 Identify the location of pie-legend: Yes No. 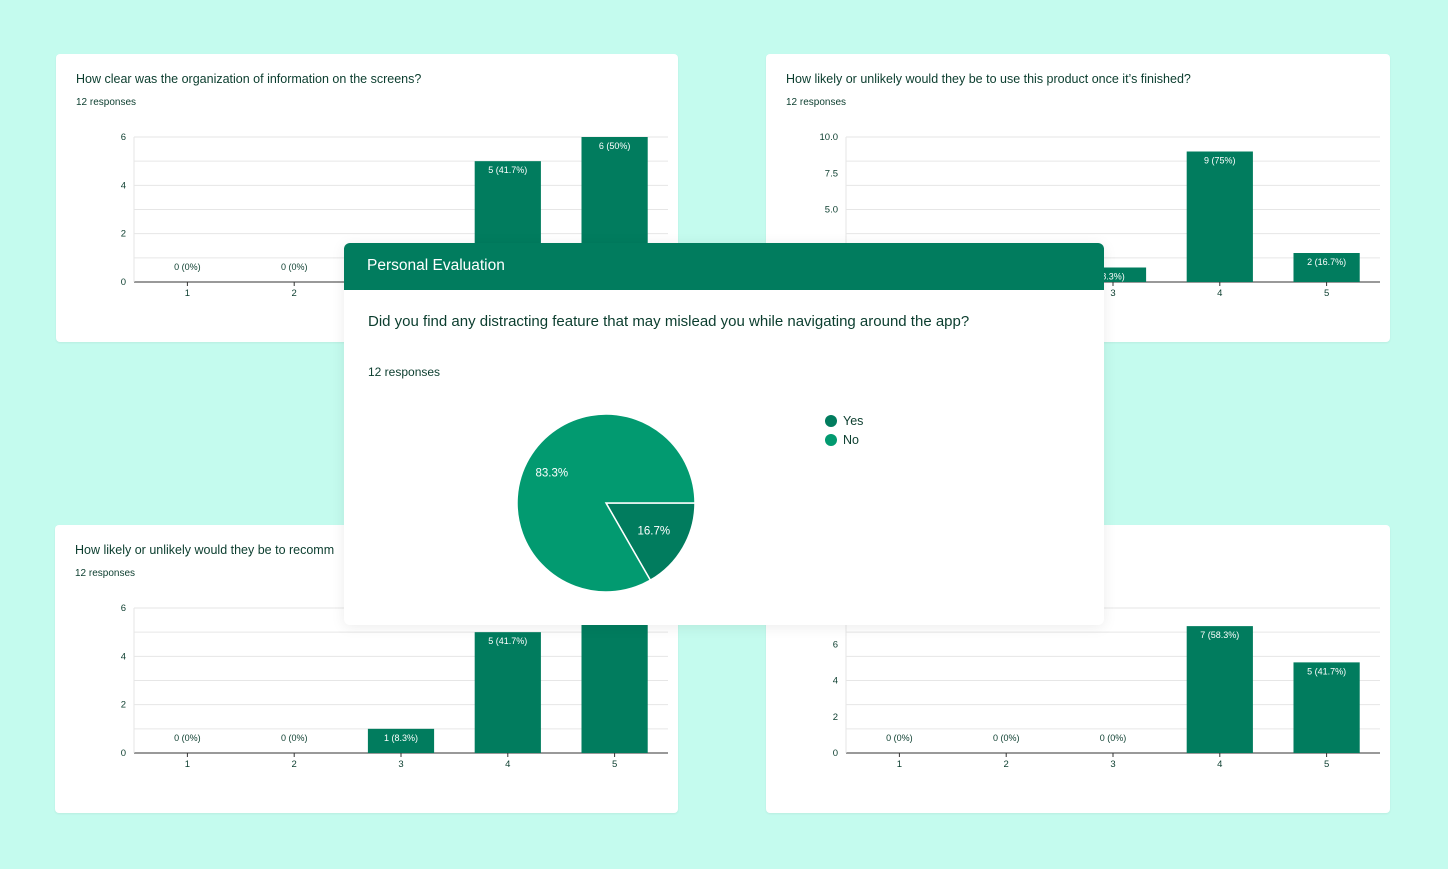
(844, 430).